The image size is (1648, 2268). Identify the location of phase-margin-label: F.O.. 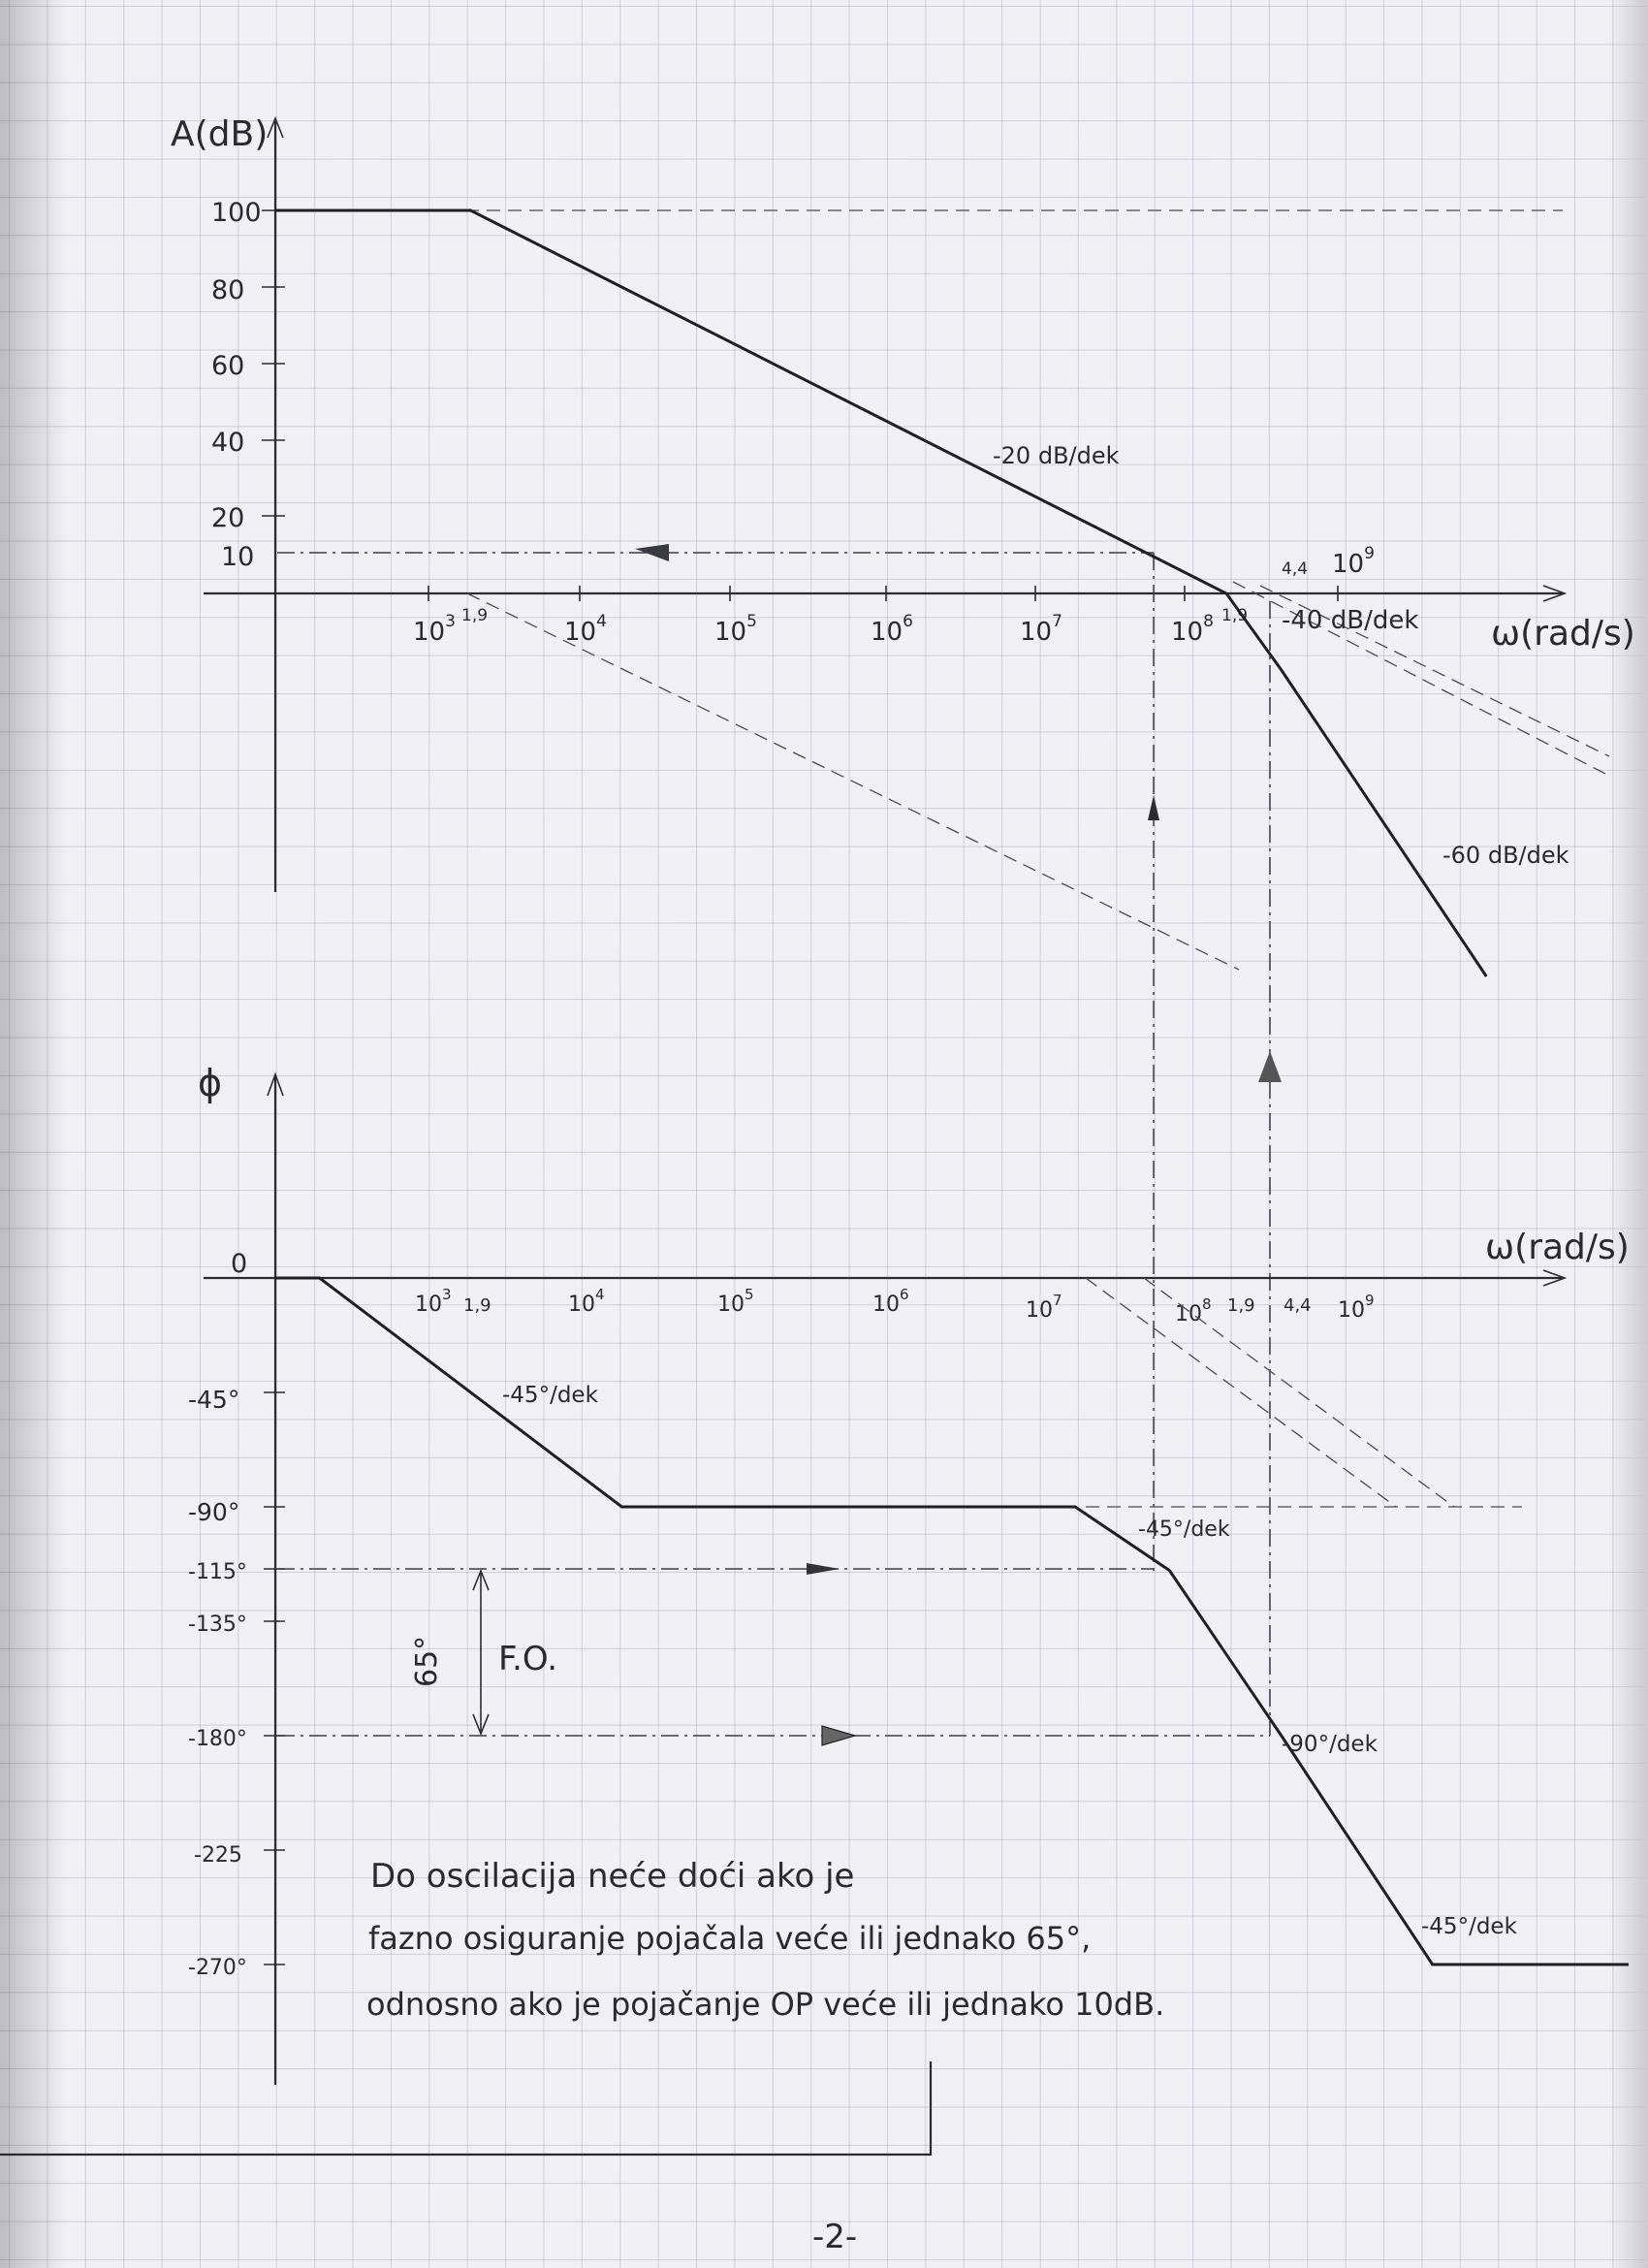
(527, 1659).